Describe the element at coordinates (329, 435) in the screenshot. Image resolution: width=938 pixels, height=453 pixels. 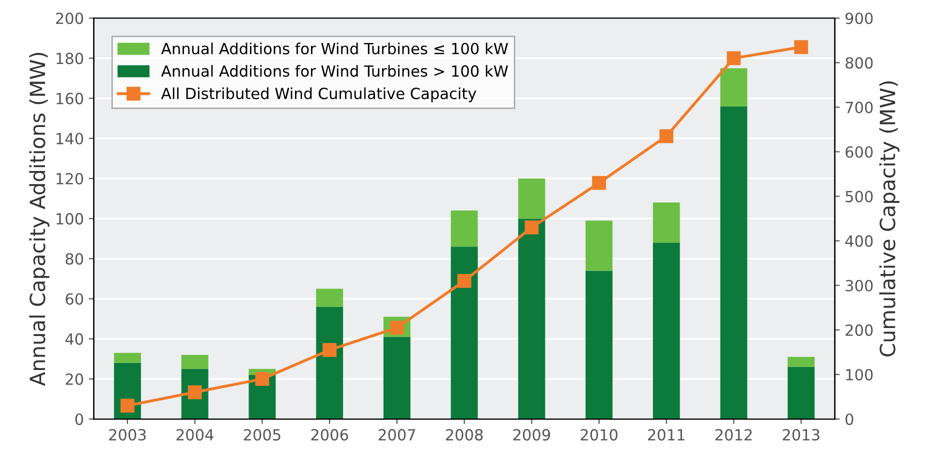
I see `x-tick-label: 2006` at that location.